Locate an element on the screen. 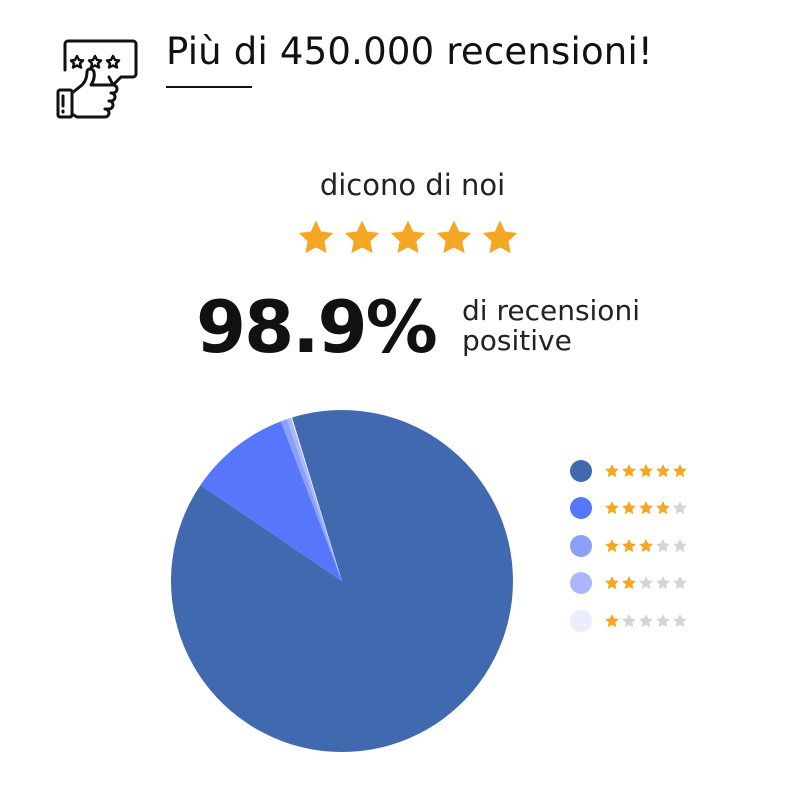 The image size is (800, 800). positive-percentage: 98.9% is located at coordinates (317, 327).